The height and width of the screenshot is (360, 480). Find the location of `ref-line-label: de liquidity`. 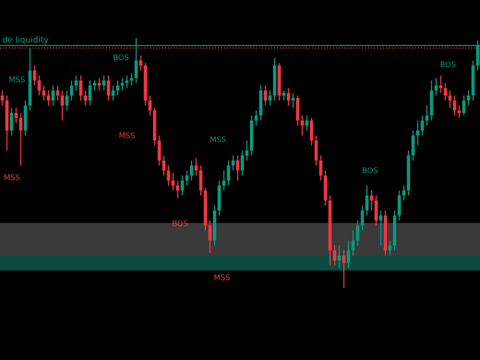

ref-line-label: de liquidity is located at coordinates (25, 40).